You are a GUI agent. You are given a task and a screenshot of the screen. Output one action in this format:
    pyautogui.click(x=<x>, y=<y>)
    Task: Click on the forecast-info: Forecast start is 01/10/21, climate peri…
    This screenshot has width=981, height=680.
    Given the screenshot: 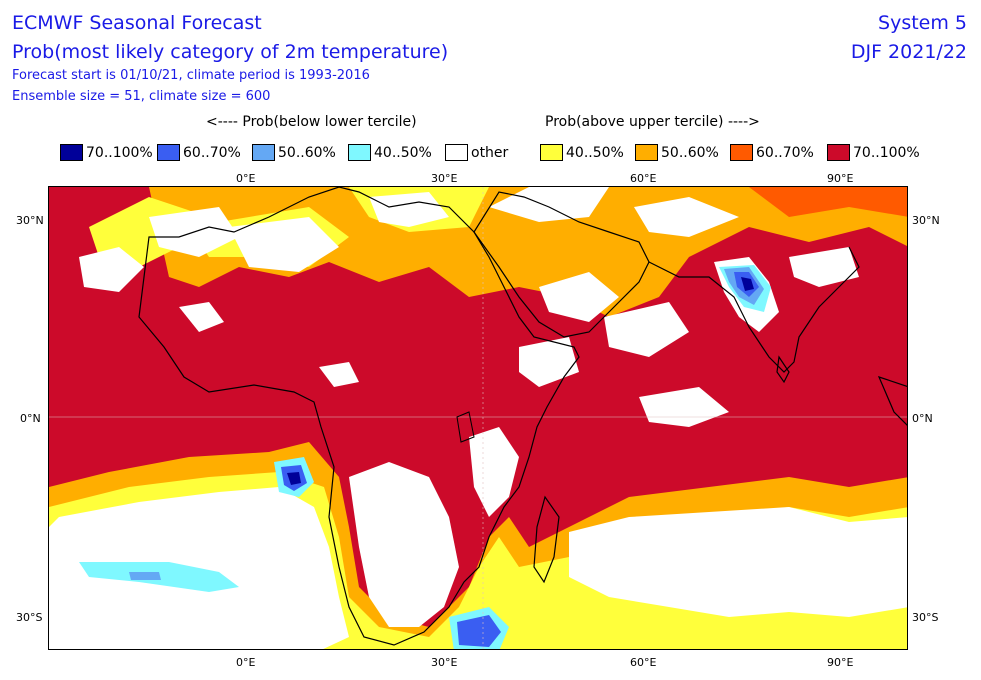 What is the action you would take?
    pyautogui.click(x=191, y=75)
    